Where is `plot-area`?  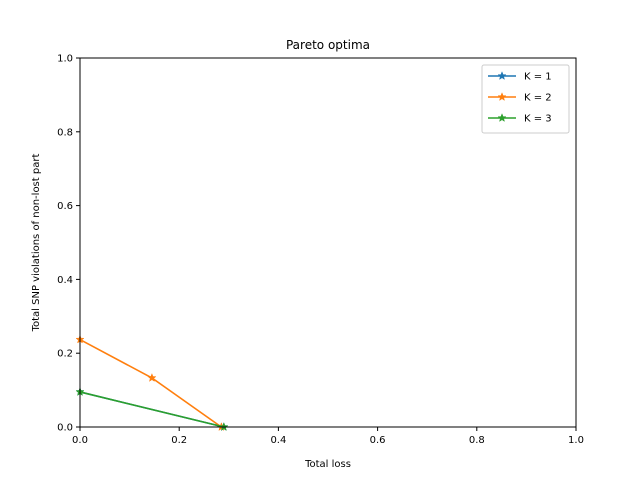 plot-area is located at coordinates (152, 382).